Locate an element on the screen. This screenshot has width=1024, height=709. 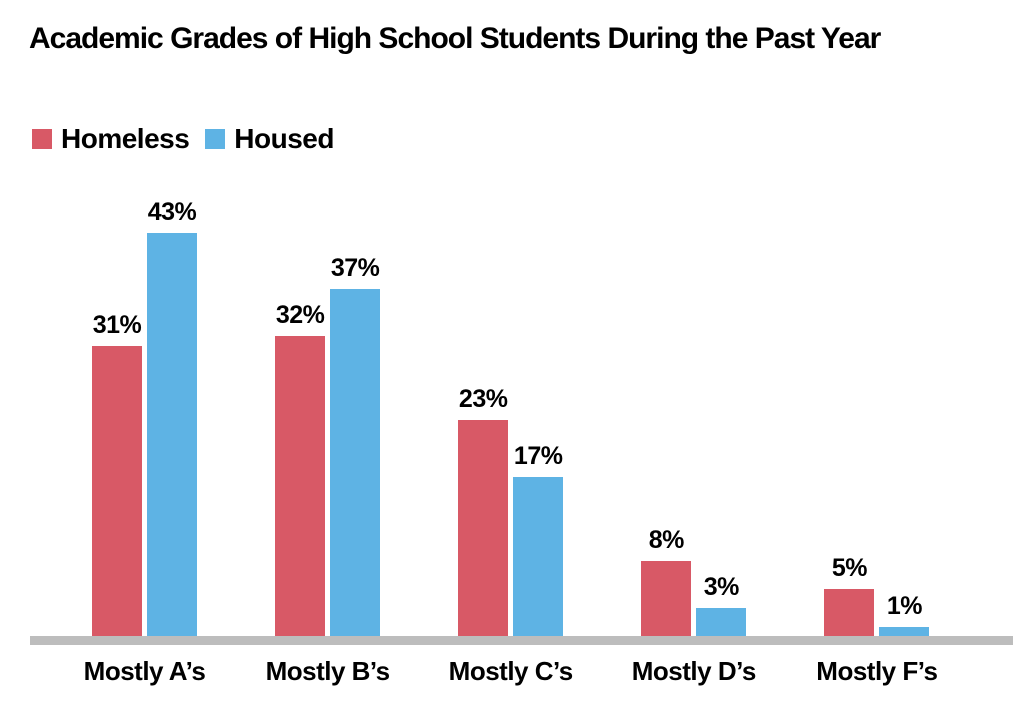
legend: Homeless Housed is located at coordinates (183, 139).